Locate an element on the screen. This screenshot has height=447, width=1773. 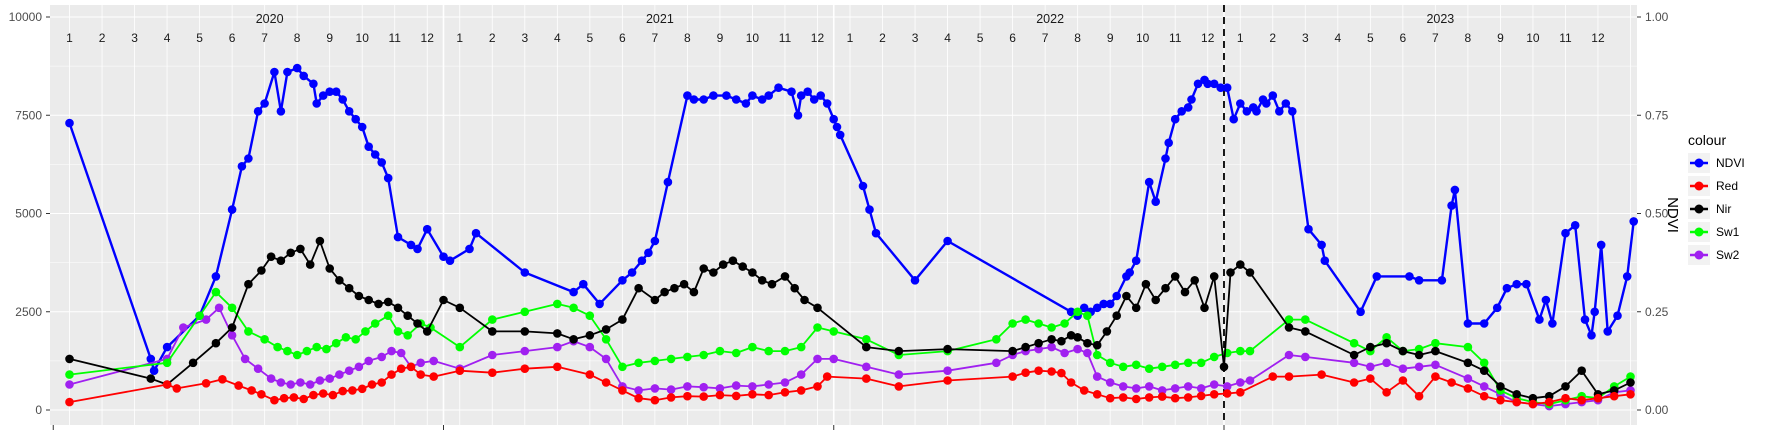
left-tick-label: 2500 is located at coordinates (28, 312).